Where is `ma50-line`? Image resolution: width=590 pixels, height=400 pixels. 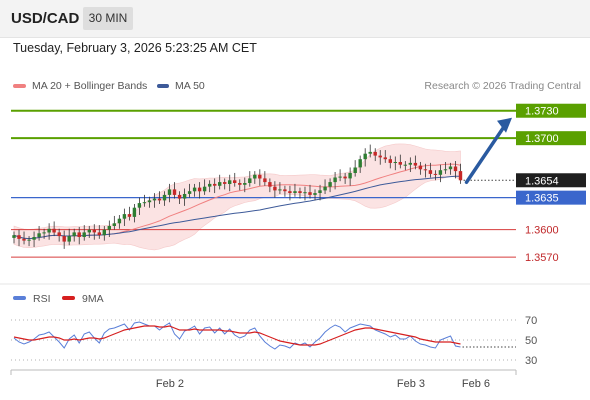 ma50-line is located at coordinates (237, 207).